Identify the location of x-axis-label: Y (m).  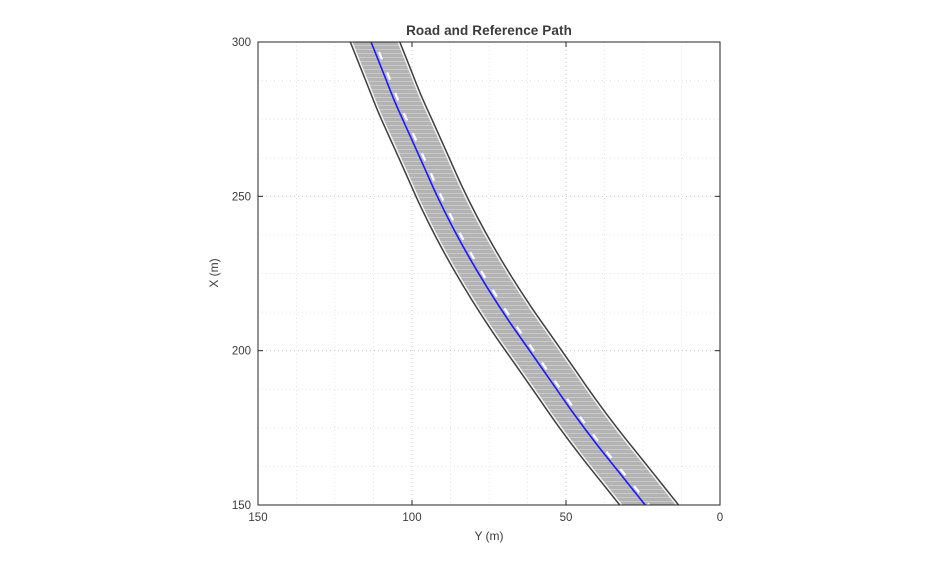
(489, 536).